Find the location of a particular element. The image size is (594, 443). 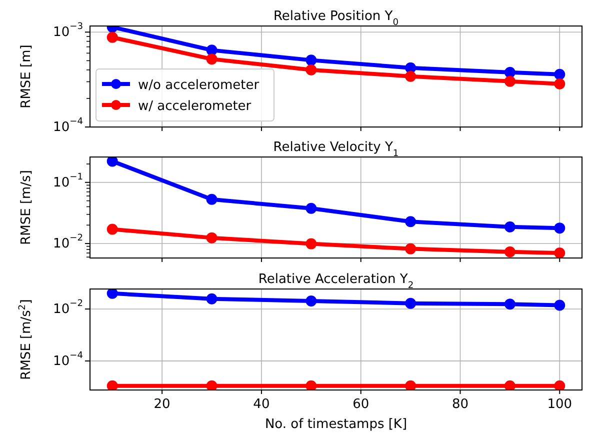

x-axis-title: No. of timestamps [K] is located at coordinates (336, 424).